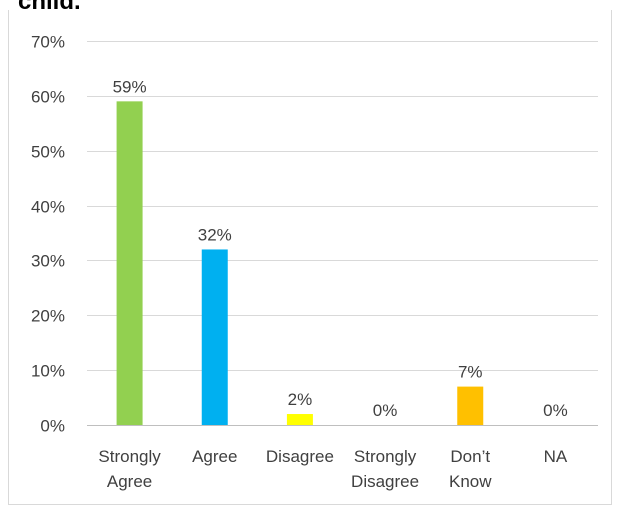 The width and height of the screenshot is (620, 505). I want to click on x-tick-label: Don’t, so click(470, 456).